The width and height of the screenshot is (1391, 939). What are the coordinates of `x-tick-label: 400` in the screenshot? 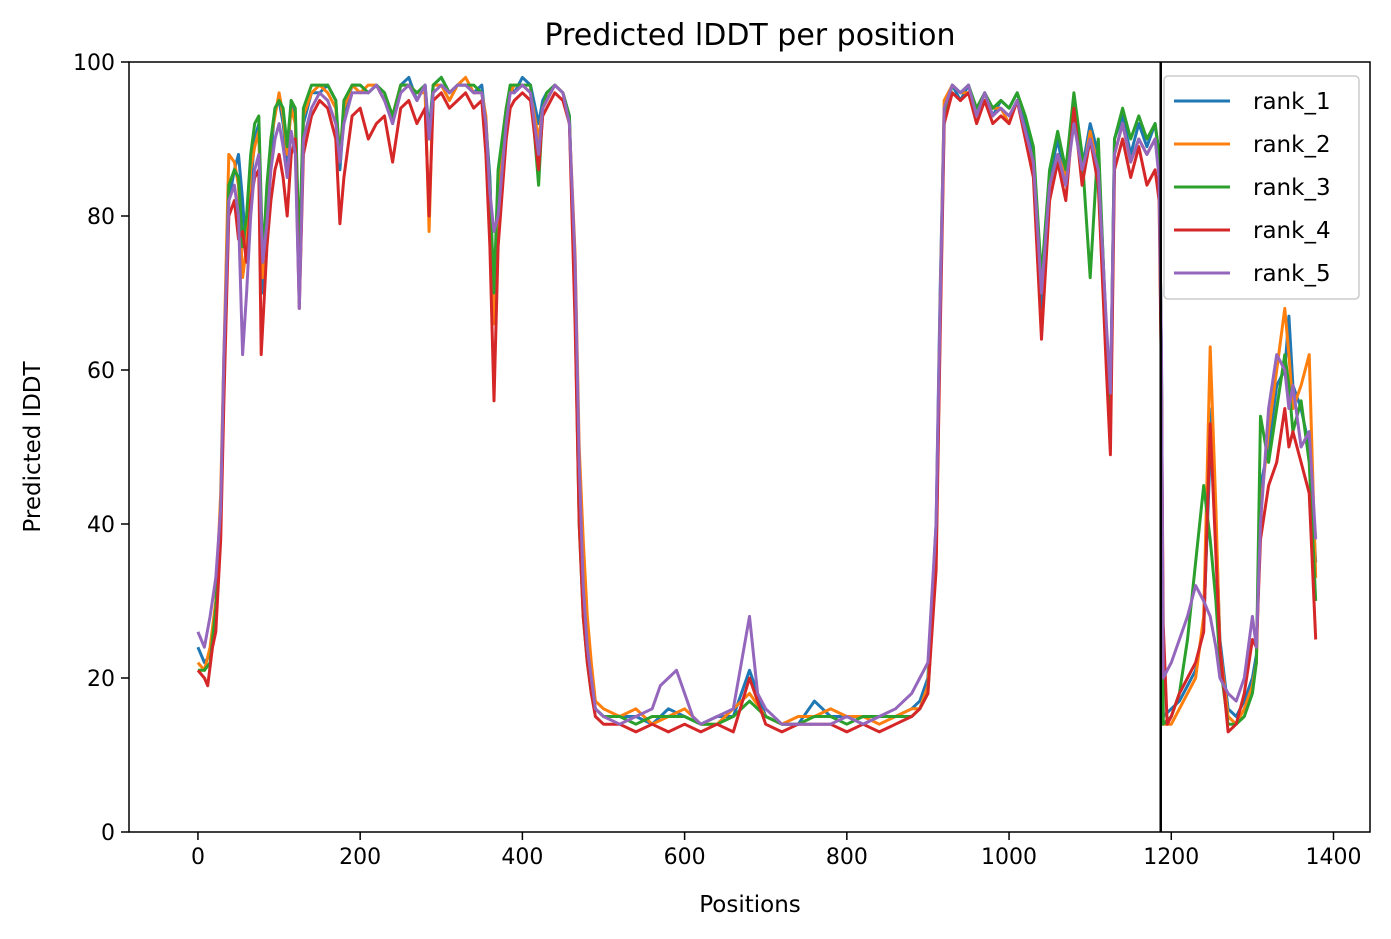 It's located at (522, 857).